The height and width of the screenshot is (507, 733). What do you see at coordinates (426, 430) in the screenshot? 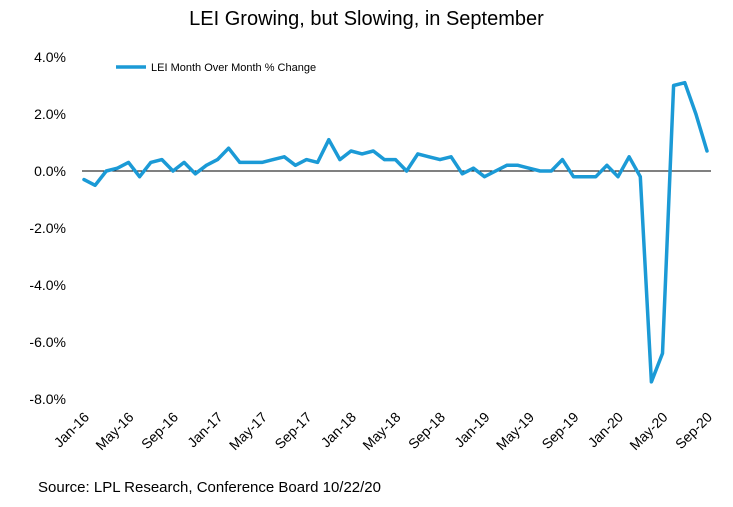
I see `x-tick-label: Sep-18` at bounding box center [426, 430].